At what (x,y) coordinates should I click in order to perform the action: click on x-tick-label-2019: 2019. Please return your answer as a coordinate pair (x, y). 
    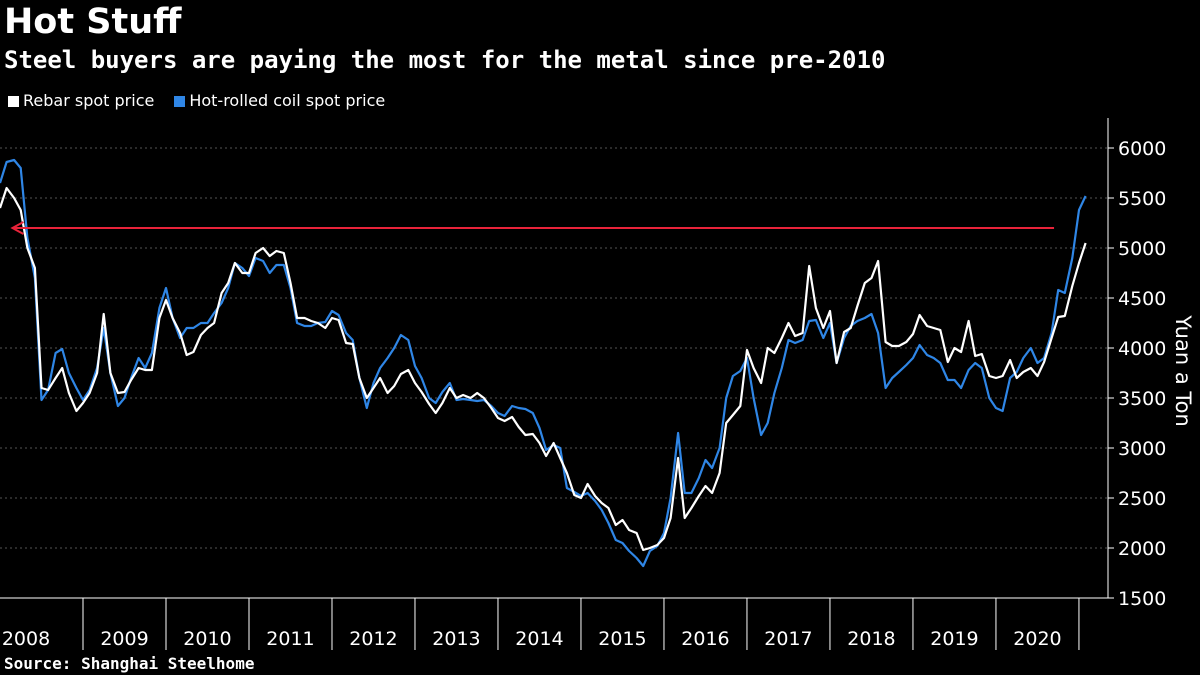
    Looking at the image, I should click on (954, 639).